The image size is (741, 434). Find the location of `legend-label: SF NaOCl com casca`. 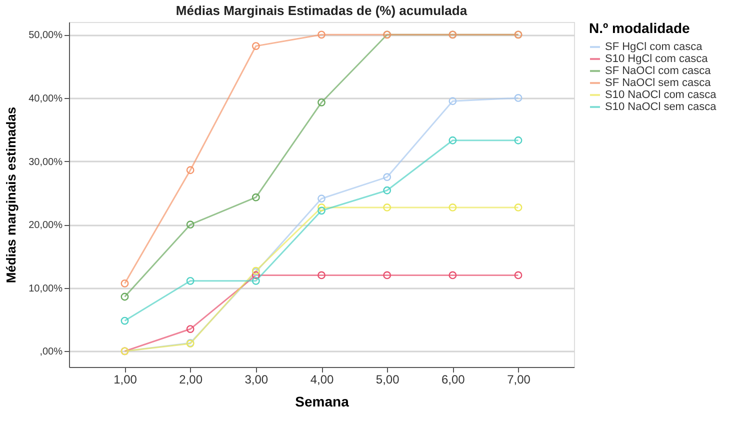

legend-label: SF NaOCl com casca is located at coordinates (658, 71).